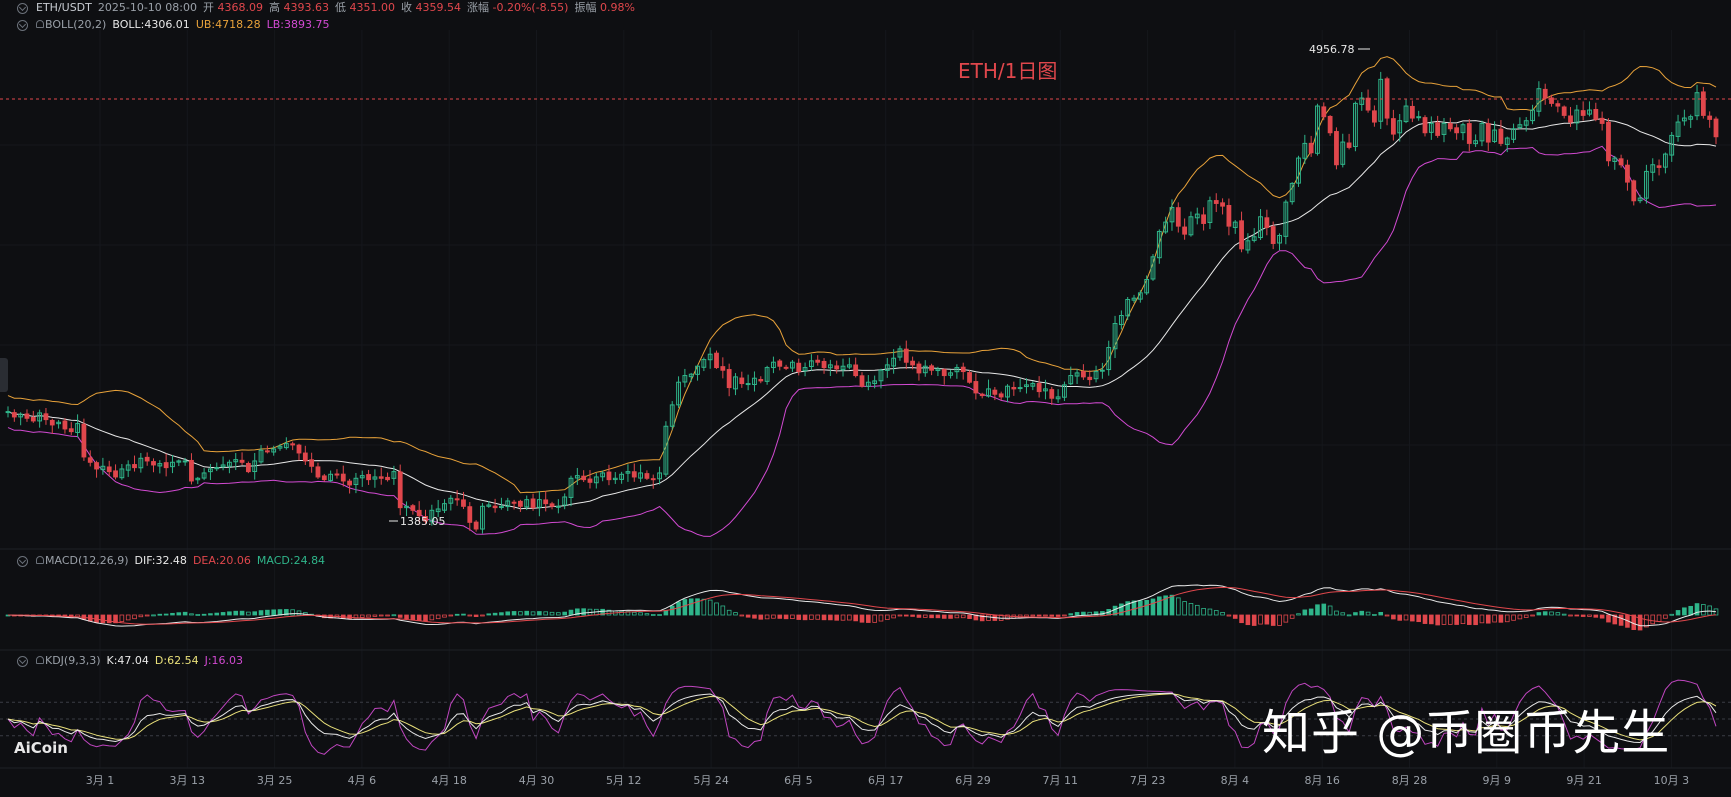 This screenshot has height=797, width=1731. What do you see at coordinates (228, 24) in the screenshot?
I see `ub-value: UB:4718.28` at bounding box center [228, 24].